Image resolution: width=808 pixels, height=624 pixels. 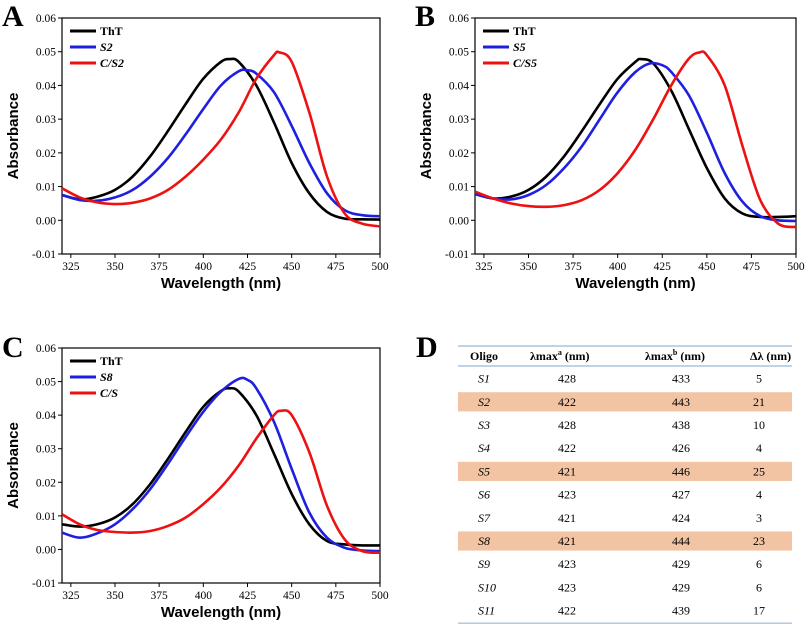 I want to click on panel-letter-c: C, so click(x=13, y=347).